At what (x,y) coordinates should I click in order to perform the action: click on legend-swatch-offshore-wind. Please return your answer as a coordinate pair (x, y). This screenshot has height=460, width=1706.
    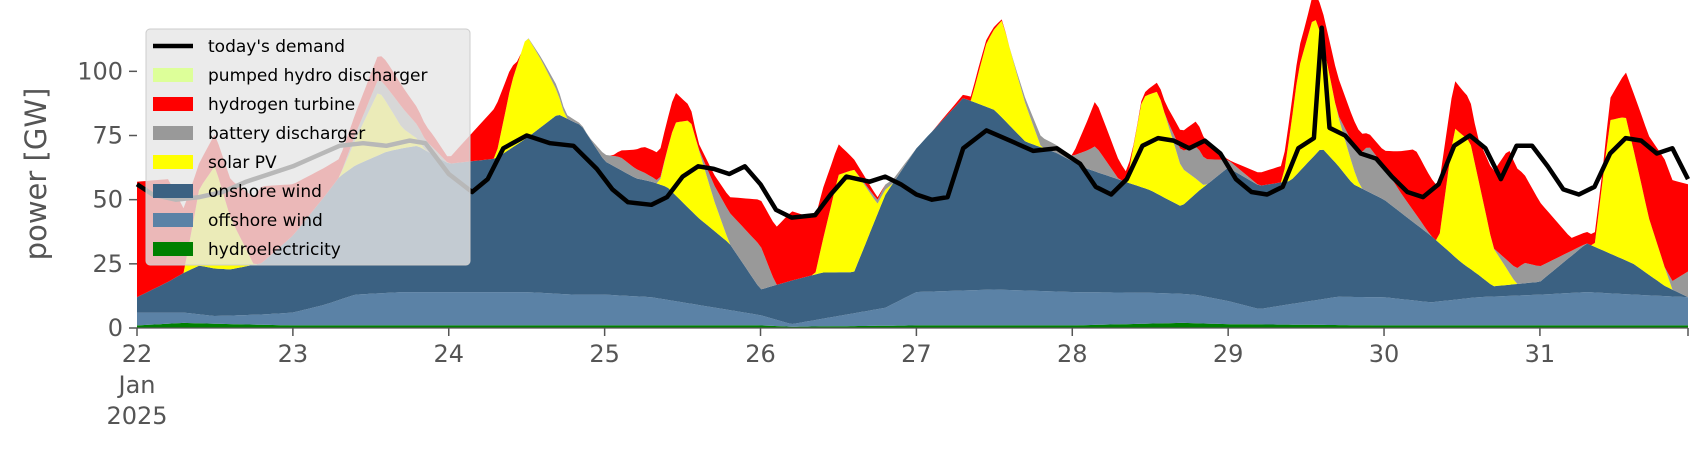
    Looking at the image, I should click on (173, 220).